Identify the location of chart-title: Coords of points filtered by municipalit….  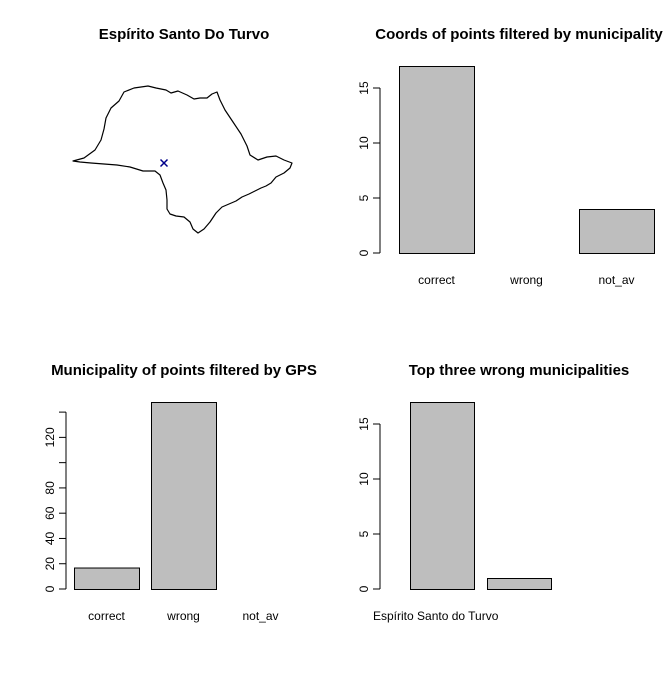
(519, 34).